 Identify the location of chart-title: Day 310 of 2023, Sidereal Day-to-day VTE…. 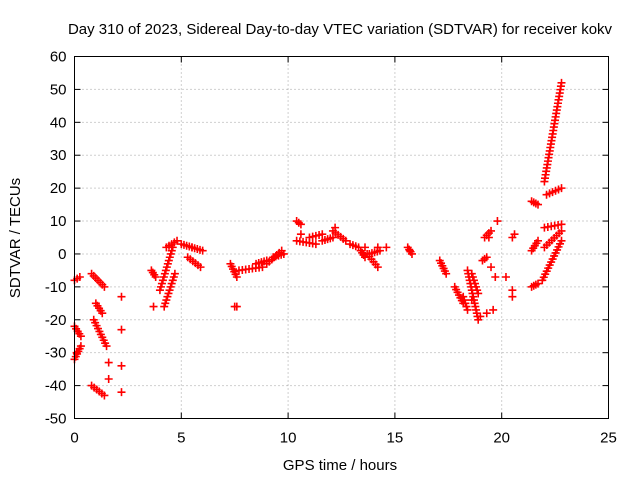
(340, 29).